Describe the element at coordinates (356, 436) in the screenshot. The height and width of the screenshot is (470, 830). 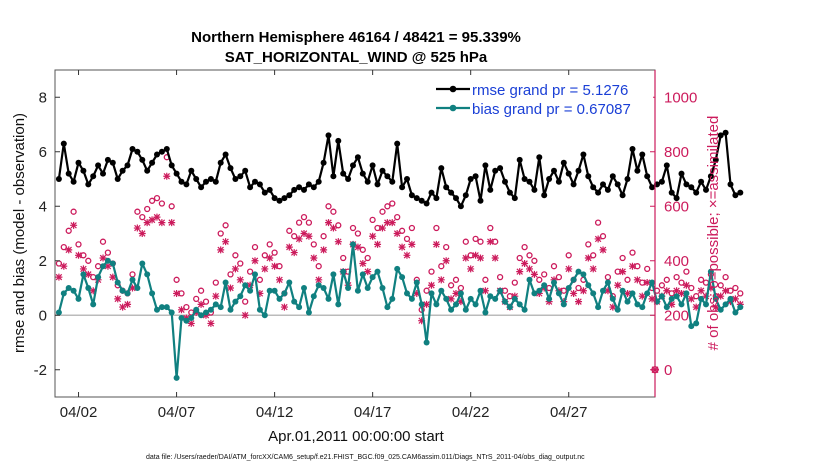
I see `x-axis-label: Apr.01,2011 00:00:00 start` at that location.